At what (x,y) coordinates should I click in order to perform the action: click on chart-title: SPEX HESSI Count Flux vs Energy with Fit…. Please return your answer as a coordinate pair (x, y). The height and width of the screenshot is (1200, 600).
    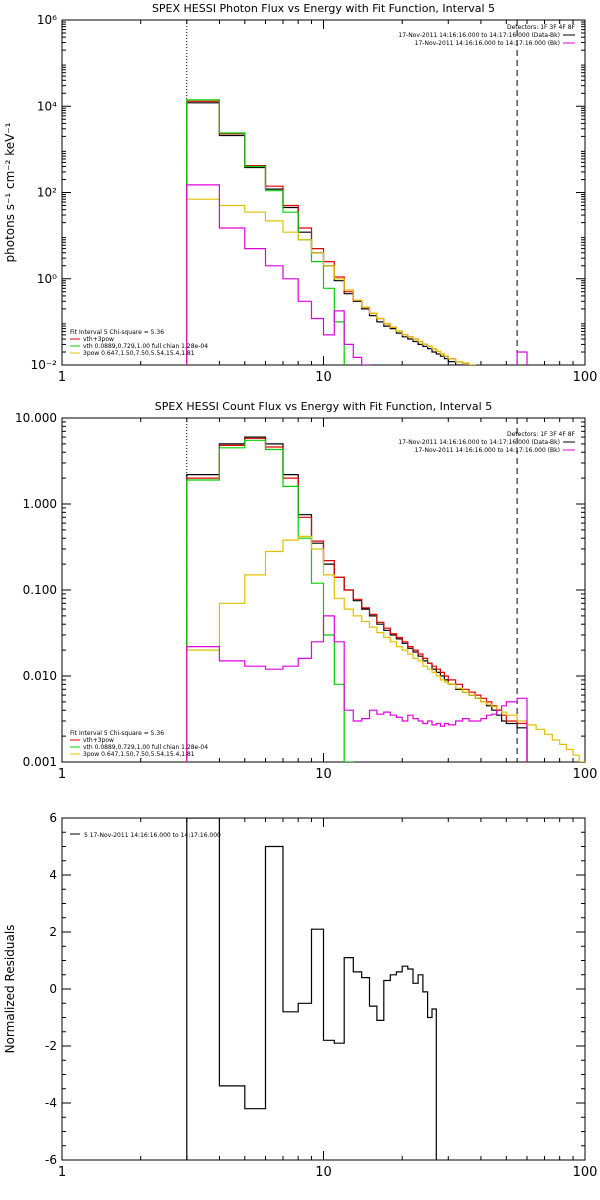
    Looking at the image, I should click on (323, 406).